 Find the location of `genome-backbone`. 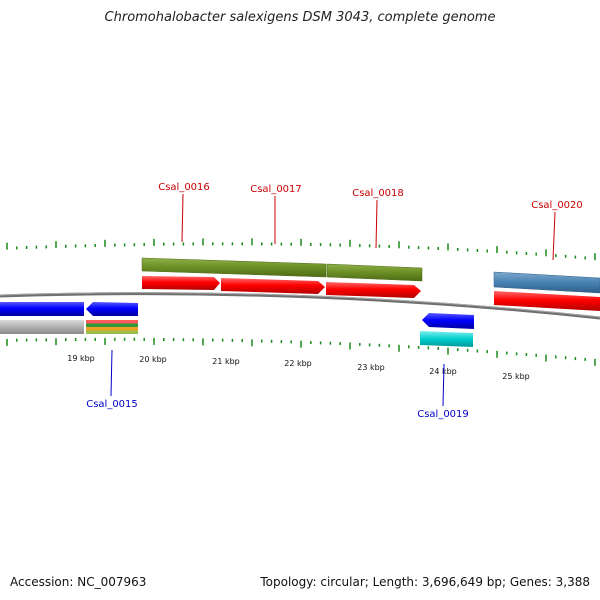

genome-backbone is located at coordinates (300, 306).